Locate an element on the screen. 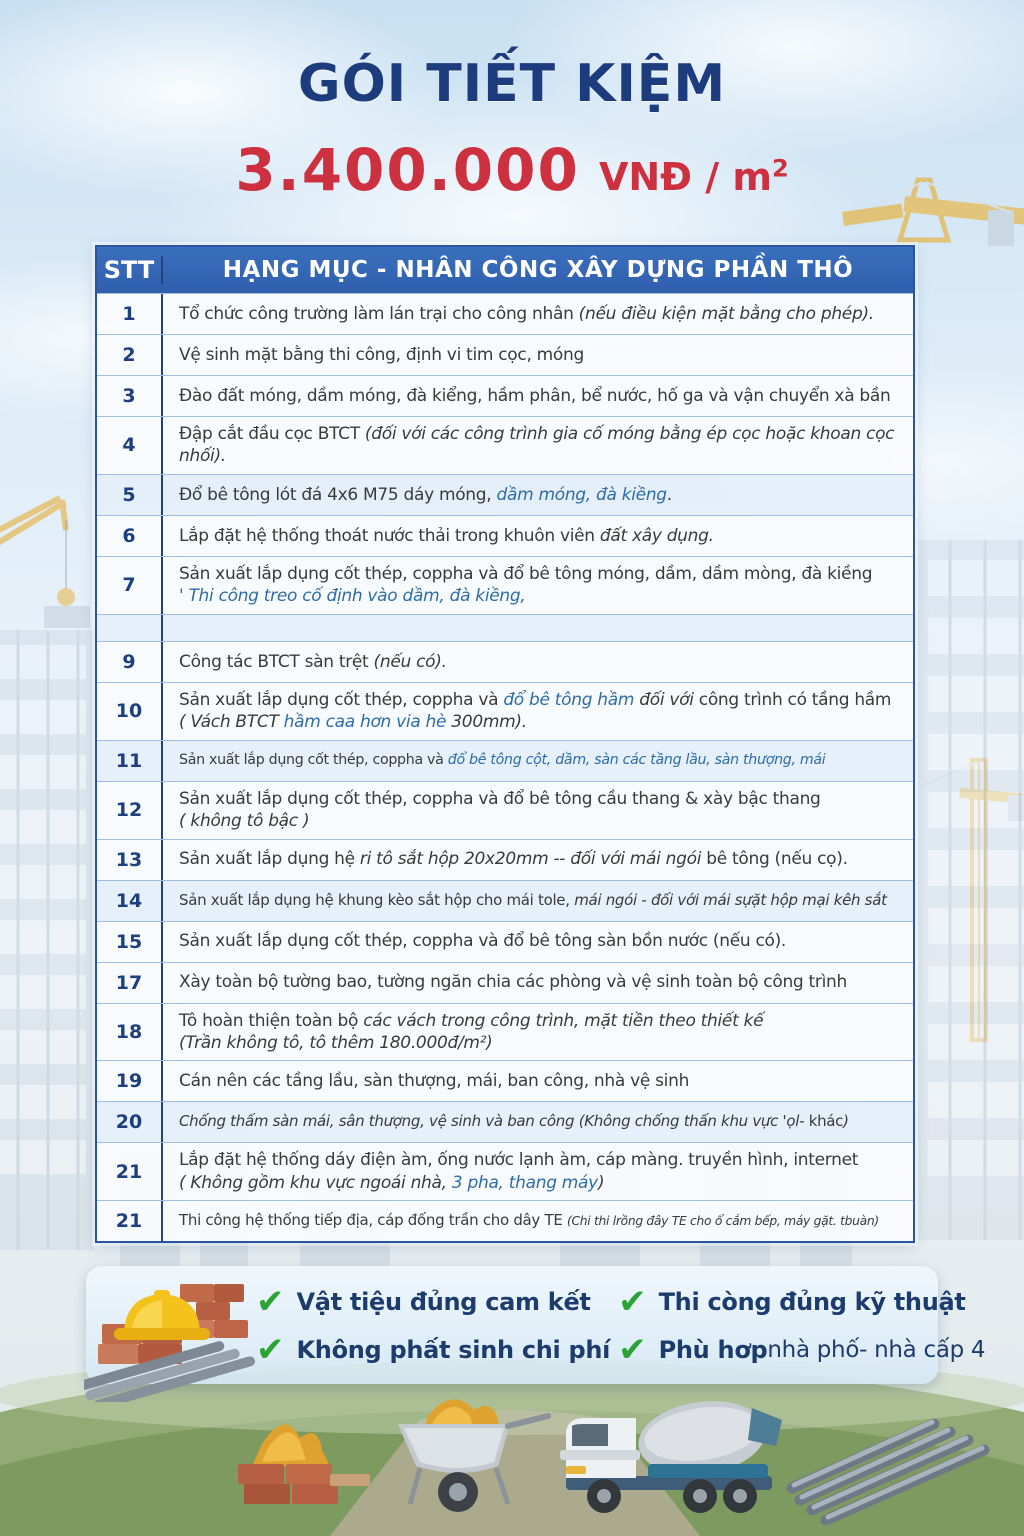 The width and height of the screenshot is (1024, 1536). concrete-piles-icon is located at coordinates (888, 1472).